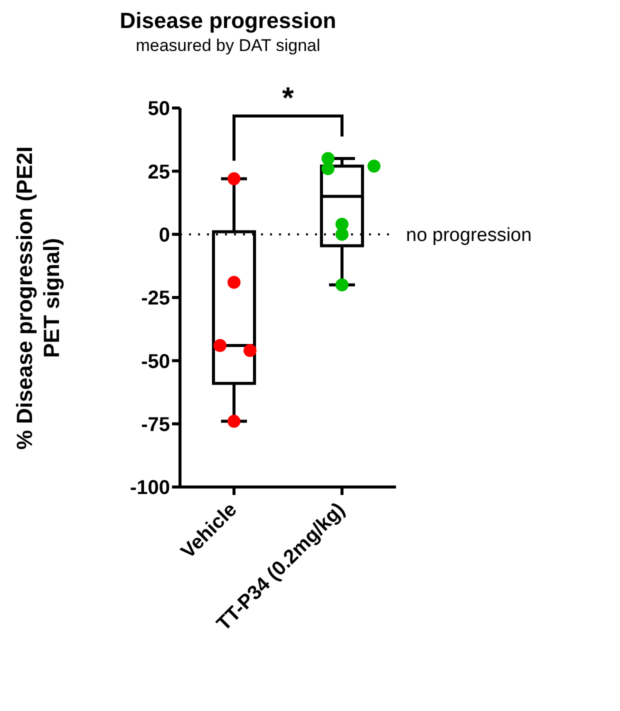 The image size is (620, 711). Describe the element at coordinates (38, 298) in the screenshot. I see `y-axis-title: % Disease progression (PE2I PET signal)` at that location.